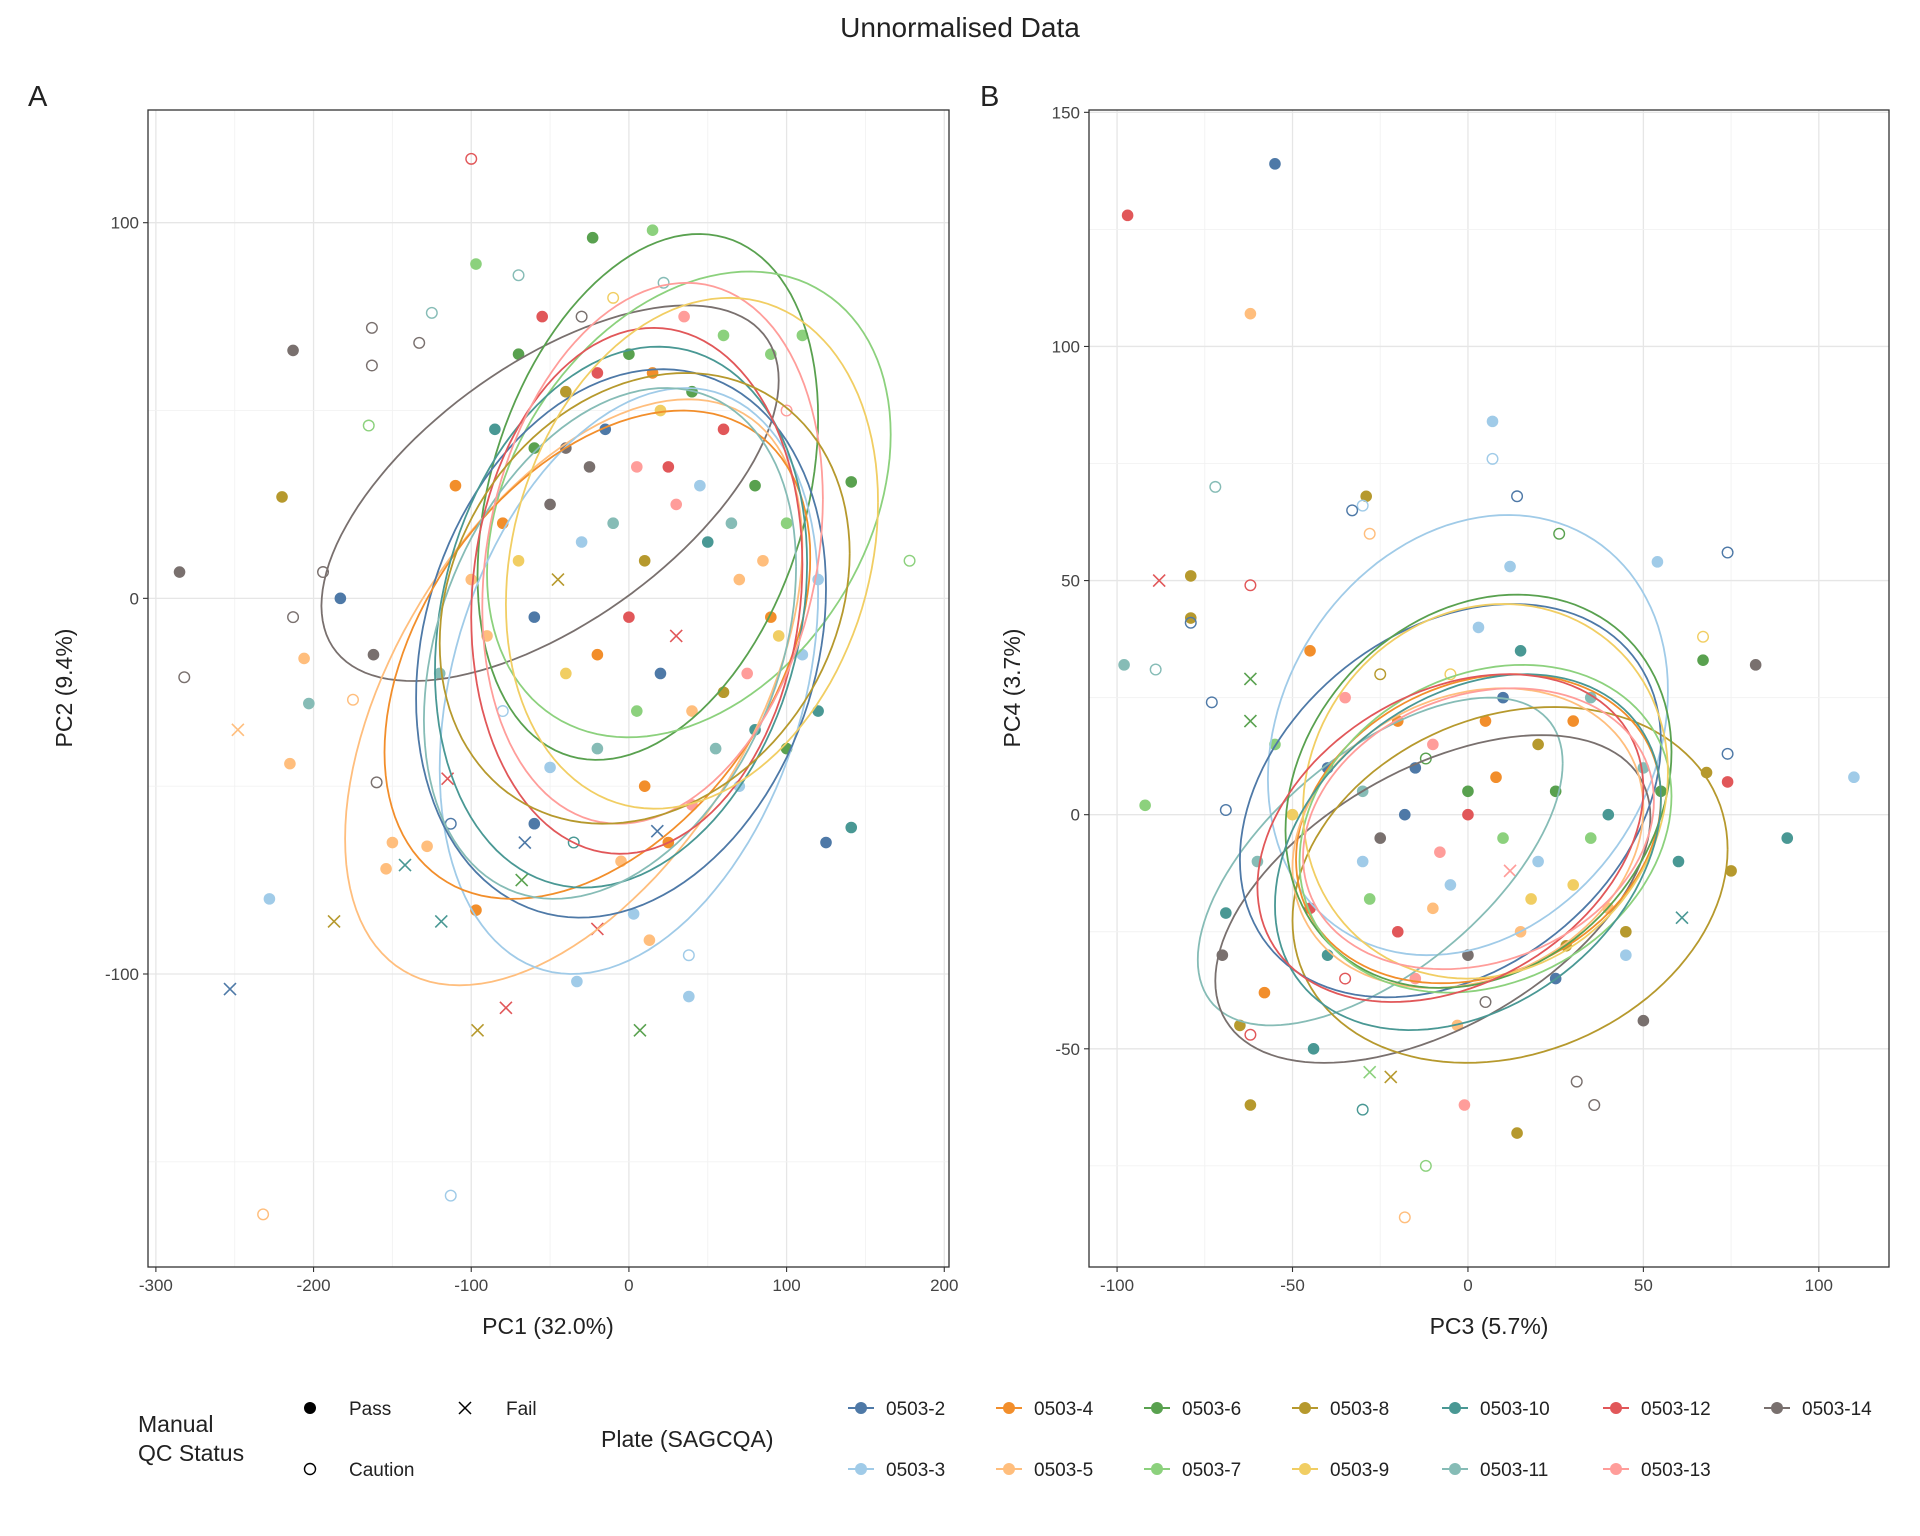 This screenshot has height=1536, width=1920. I want to click on point-0503-5-caution, so click(352, 699).